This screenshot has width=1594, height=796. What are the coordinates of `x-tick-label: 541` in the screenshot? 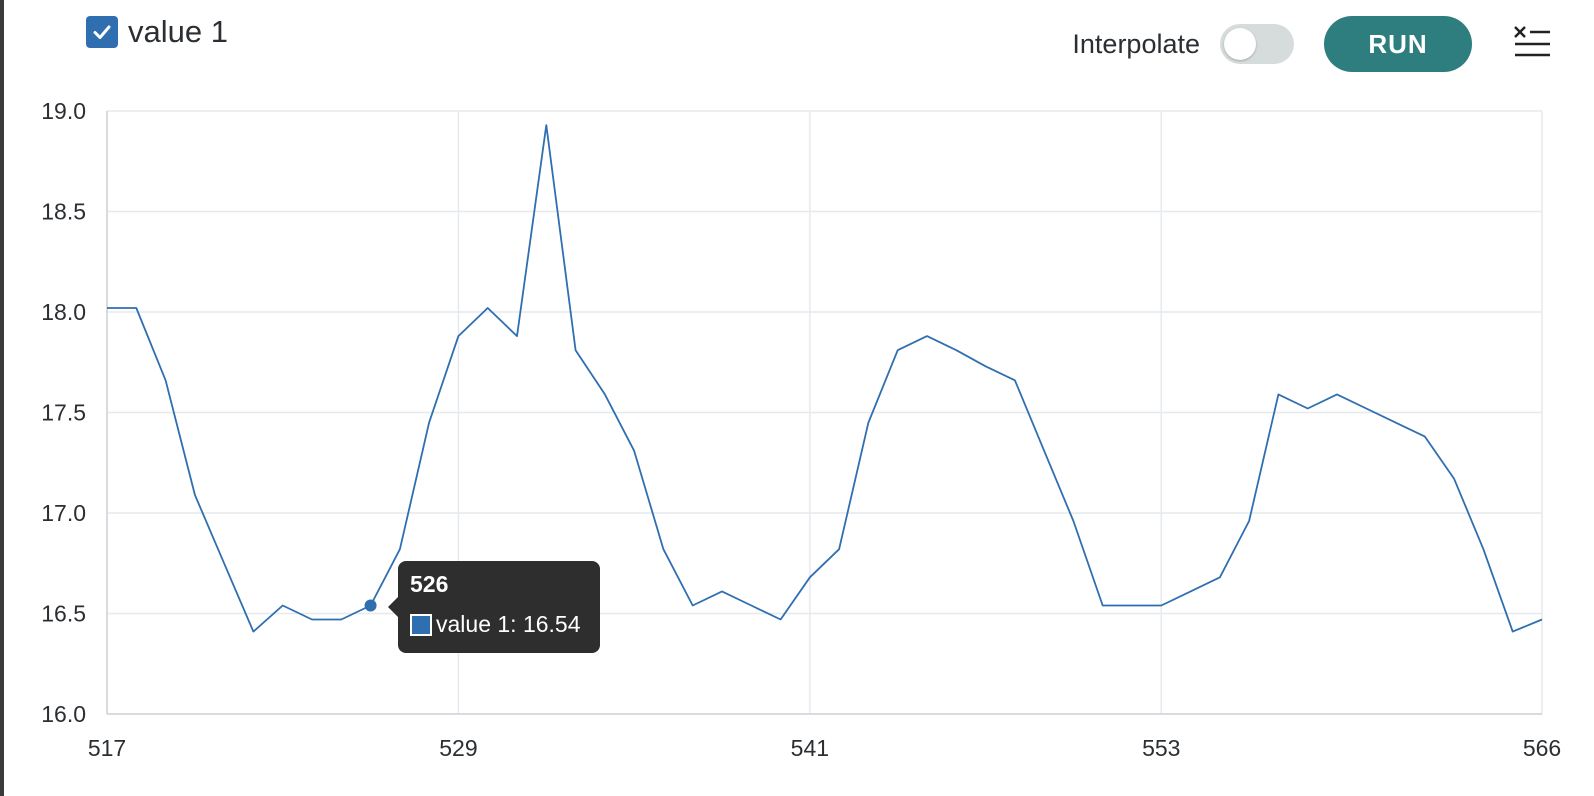 It's located at (810, 748).